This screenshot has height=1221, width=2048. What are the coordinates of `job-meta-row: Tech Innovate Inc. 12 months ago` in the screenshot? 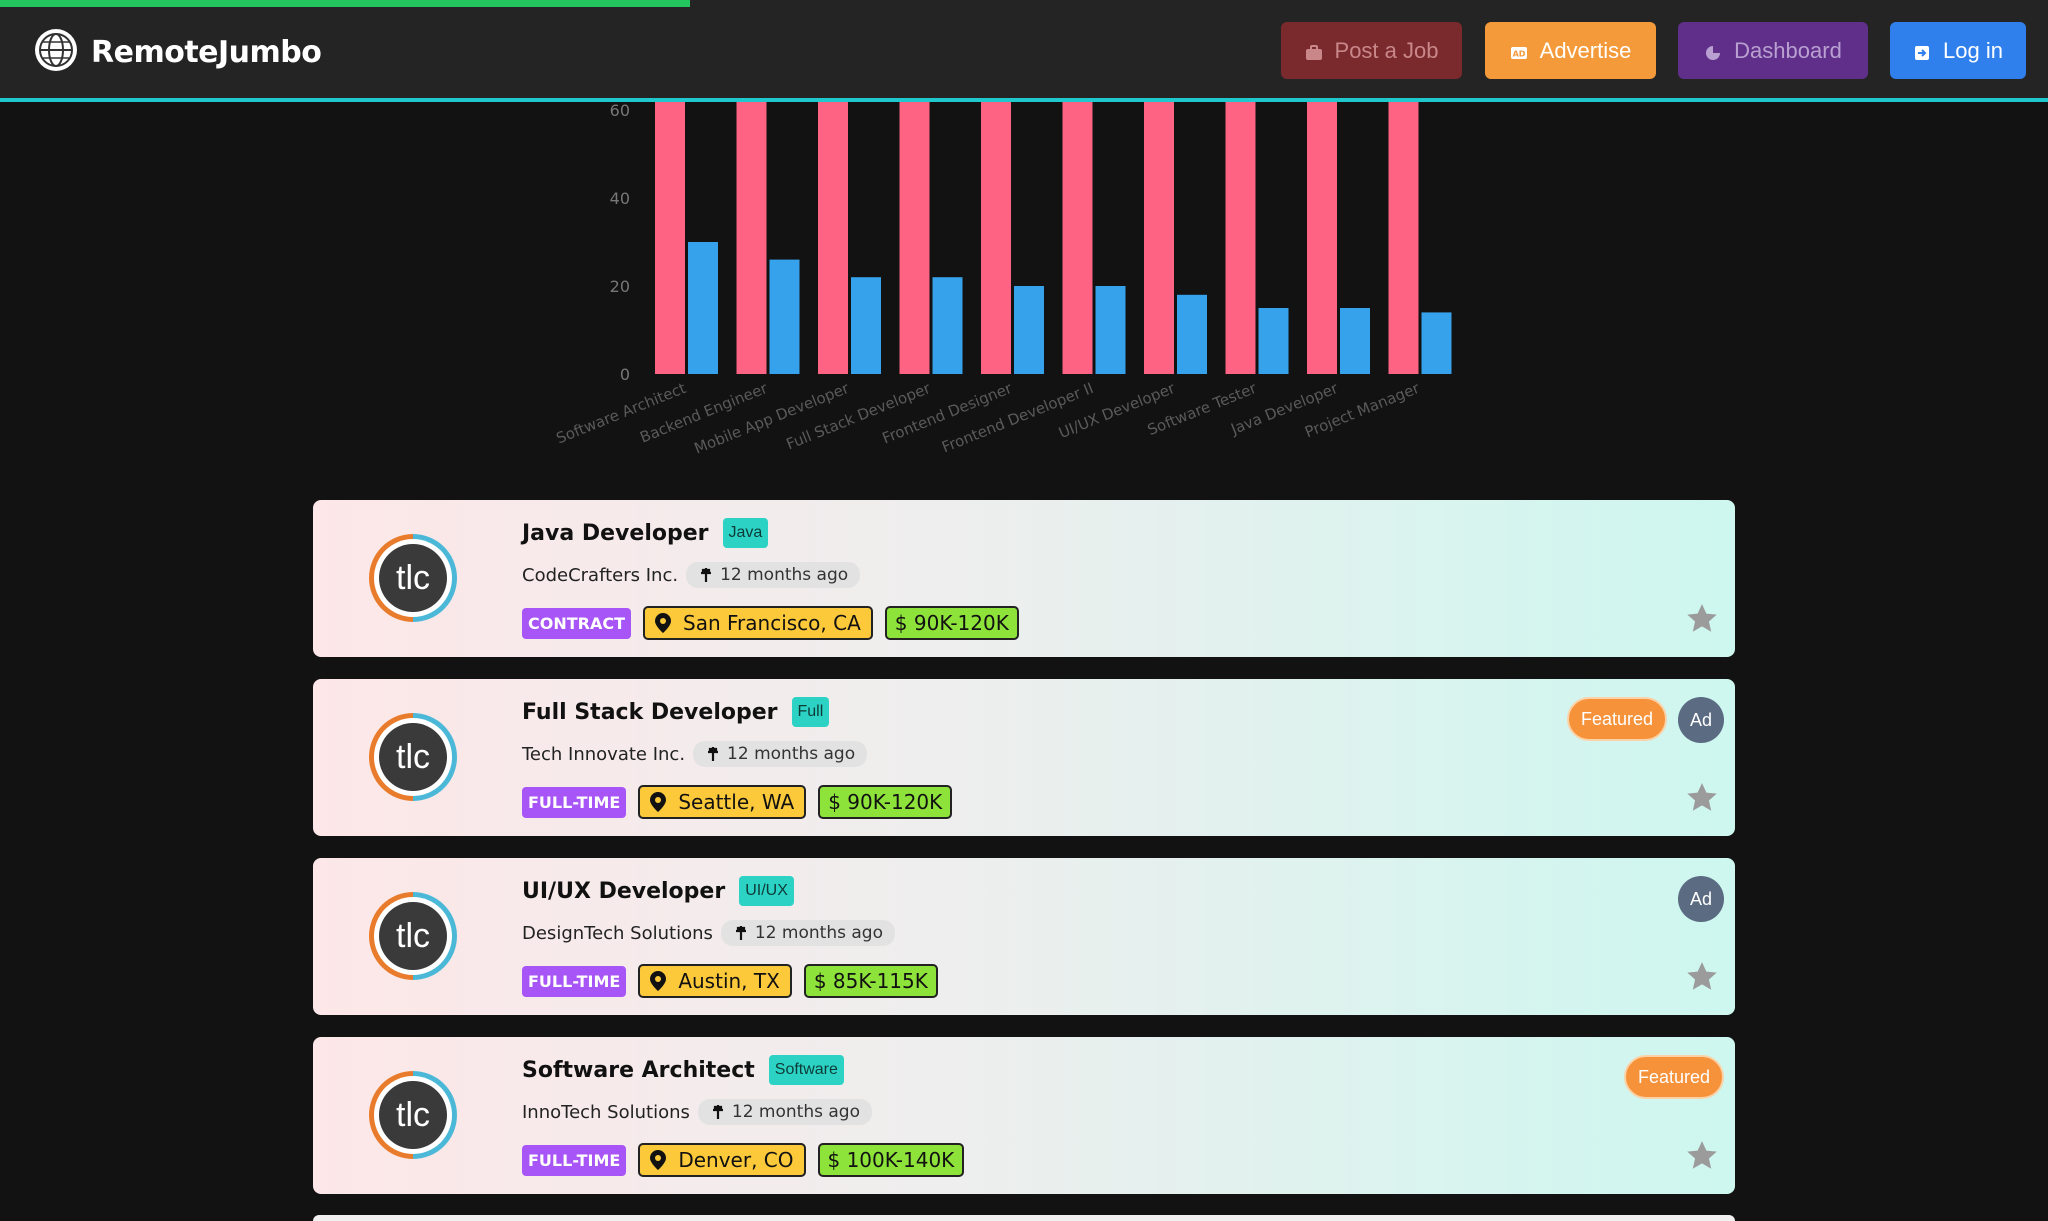 It's located at (695, 754).